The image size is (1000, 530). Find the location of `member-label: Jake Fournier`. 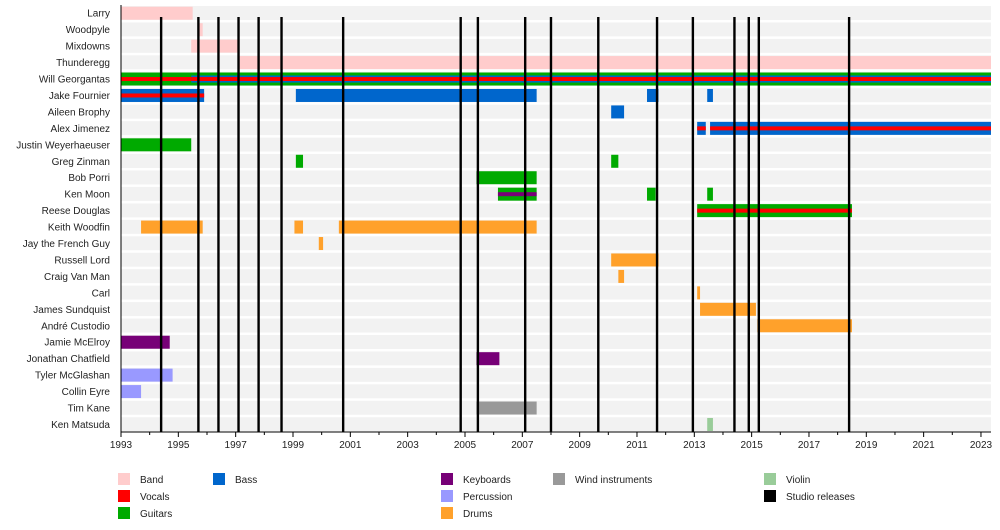

member-label: Jake Fournier is located at coordinates (80, 96).